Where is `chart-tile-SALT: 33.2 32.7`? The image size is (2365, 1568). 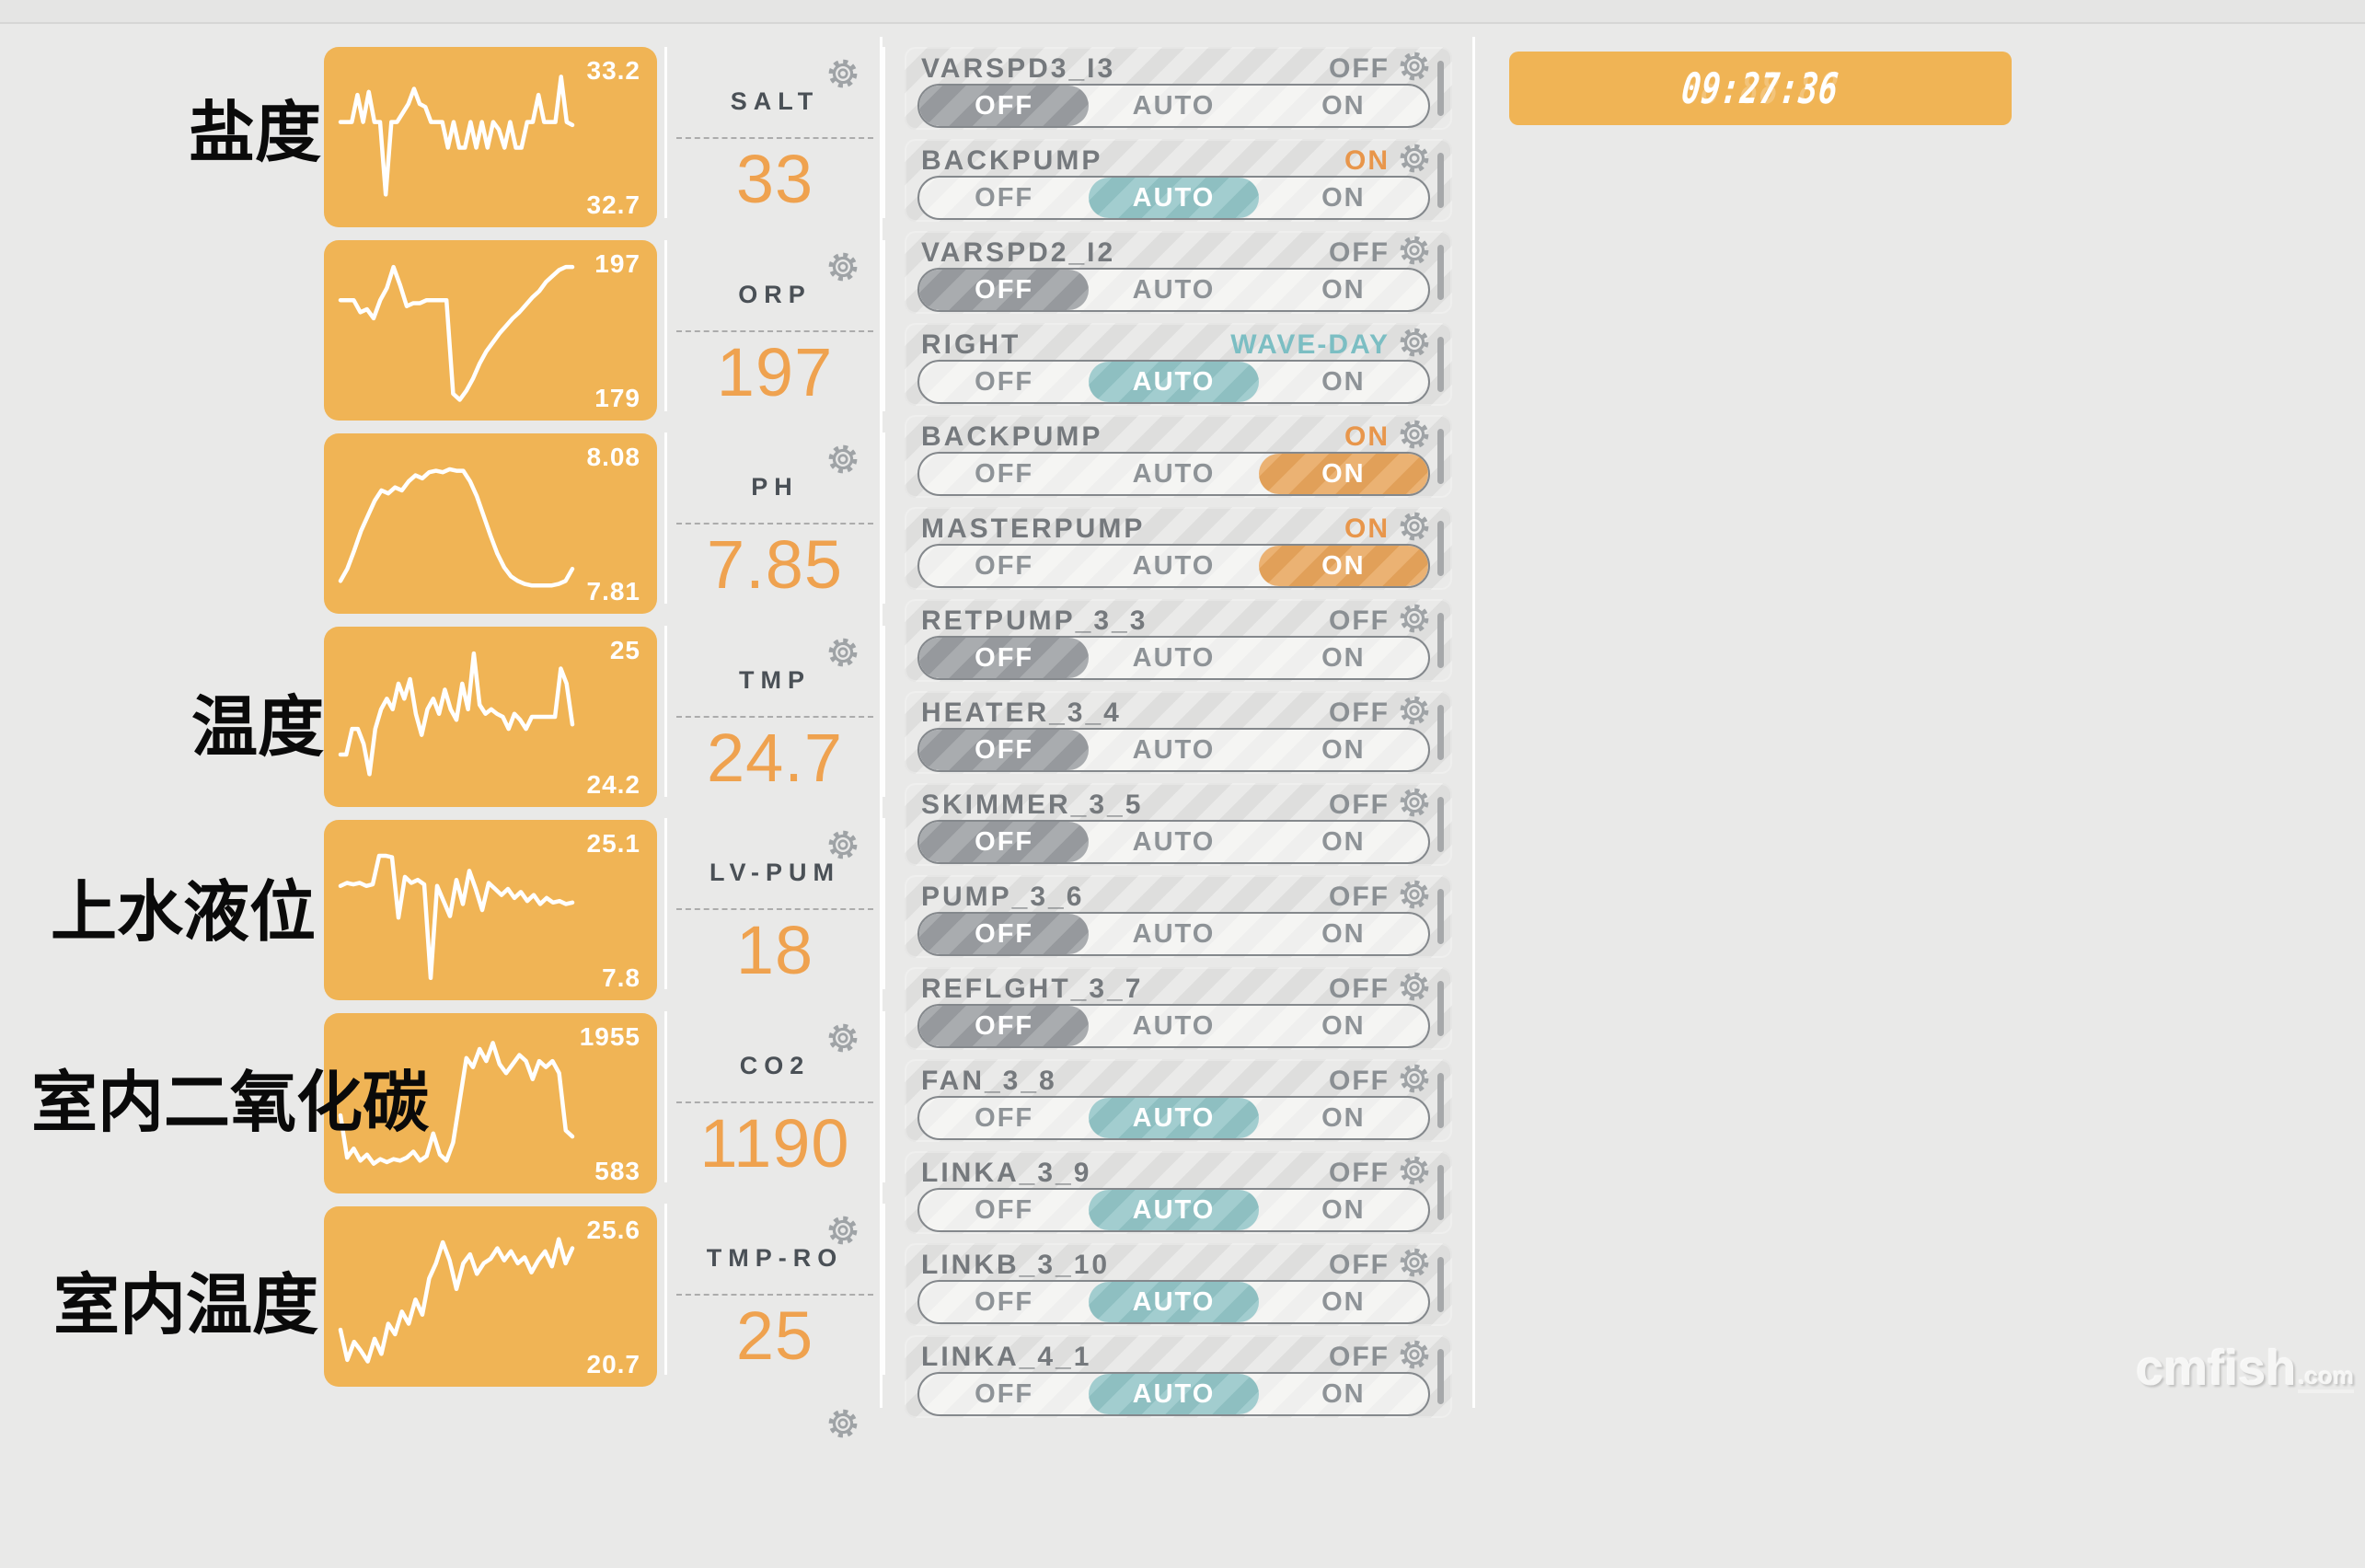
chart-tile-SALT: 33.2 32.7 is located at coordinates (490, 137).